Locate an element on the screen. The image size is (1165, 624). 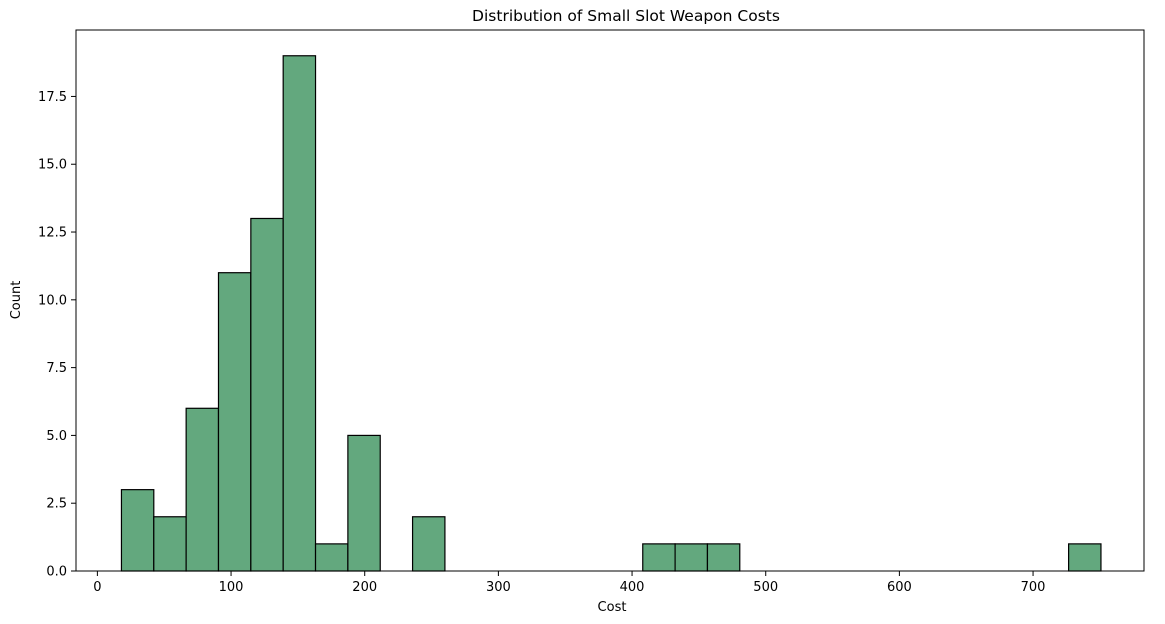
x-tick-label: 700 is located at coordinates (1033, 587).